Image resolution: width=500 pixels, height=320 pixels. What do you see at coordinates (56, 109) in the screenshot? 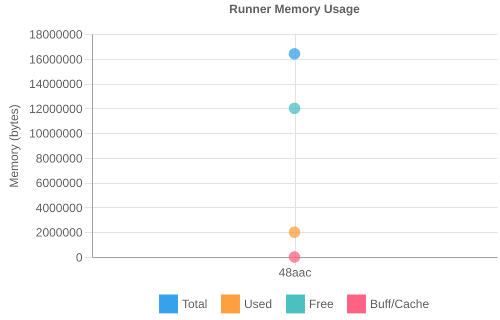
I see `y-tick-label: 12000000` at bounding box center [56, 109].